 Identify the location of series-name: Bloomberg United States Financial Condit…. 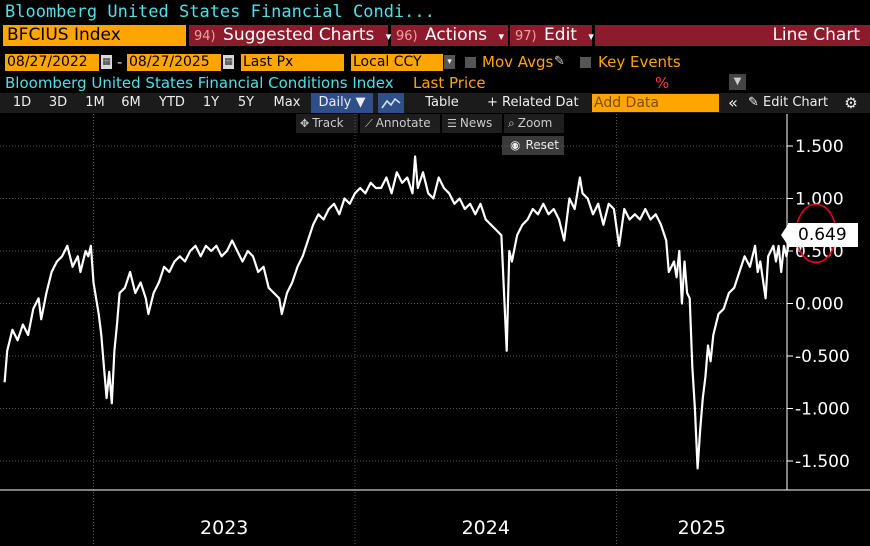
(199, 83).